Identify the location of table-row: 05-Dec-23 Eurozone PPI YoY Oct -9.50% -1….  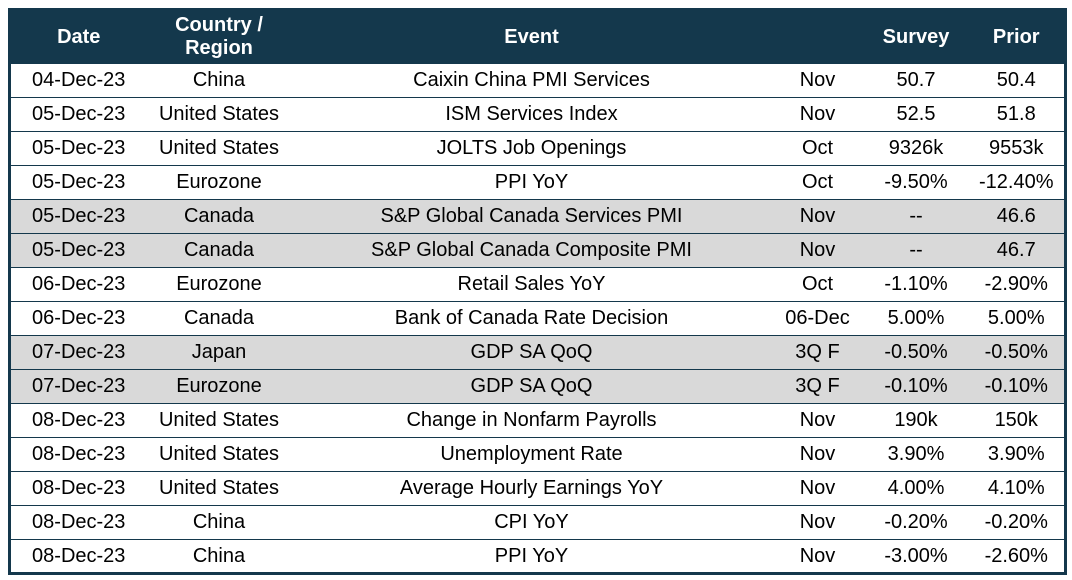
(537, 182).